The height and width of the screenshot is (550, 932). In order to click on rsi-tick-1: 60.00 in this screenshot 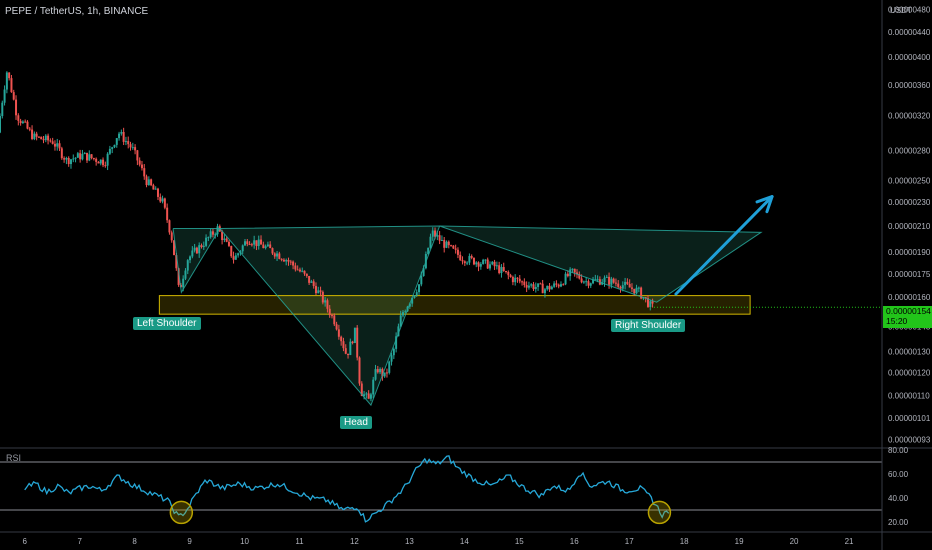, I will do `click(898, 474)`.